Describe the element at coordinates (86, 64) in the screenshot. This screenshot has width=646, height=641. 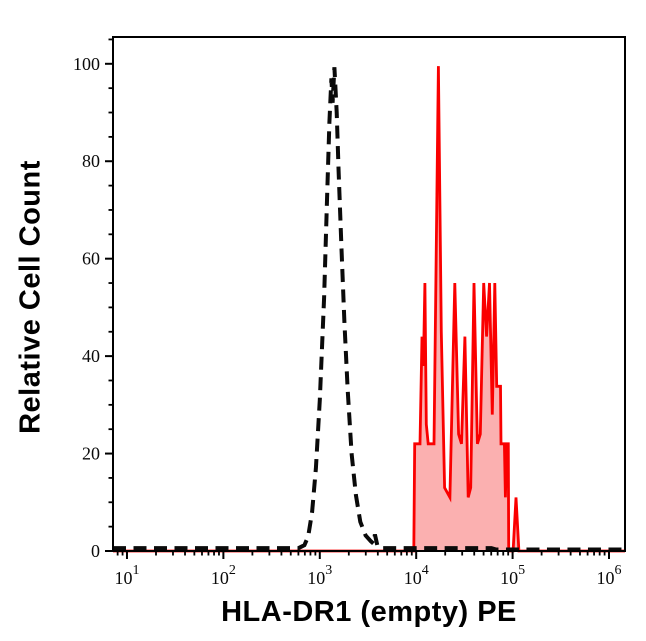
I see `y-axis-tick-label: 100` at that location.